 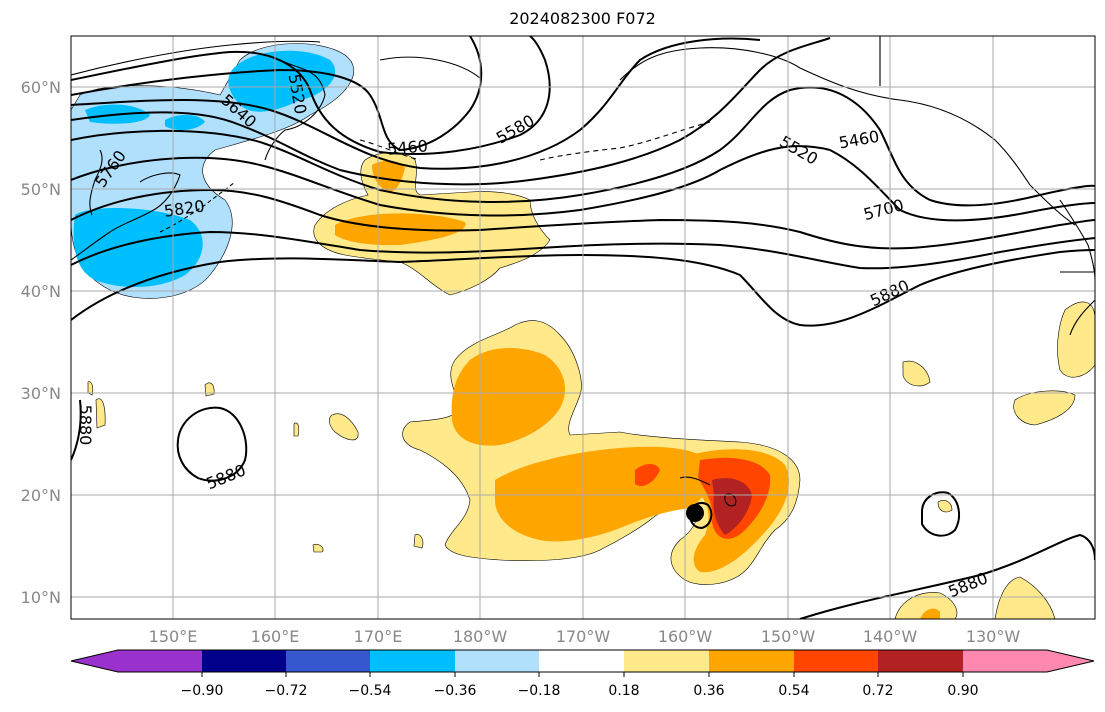 I want to click on colorbar-tick-label: −0.18, so click(x=539, y=691).